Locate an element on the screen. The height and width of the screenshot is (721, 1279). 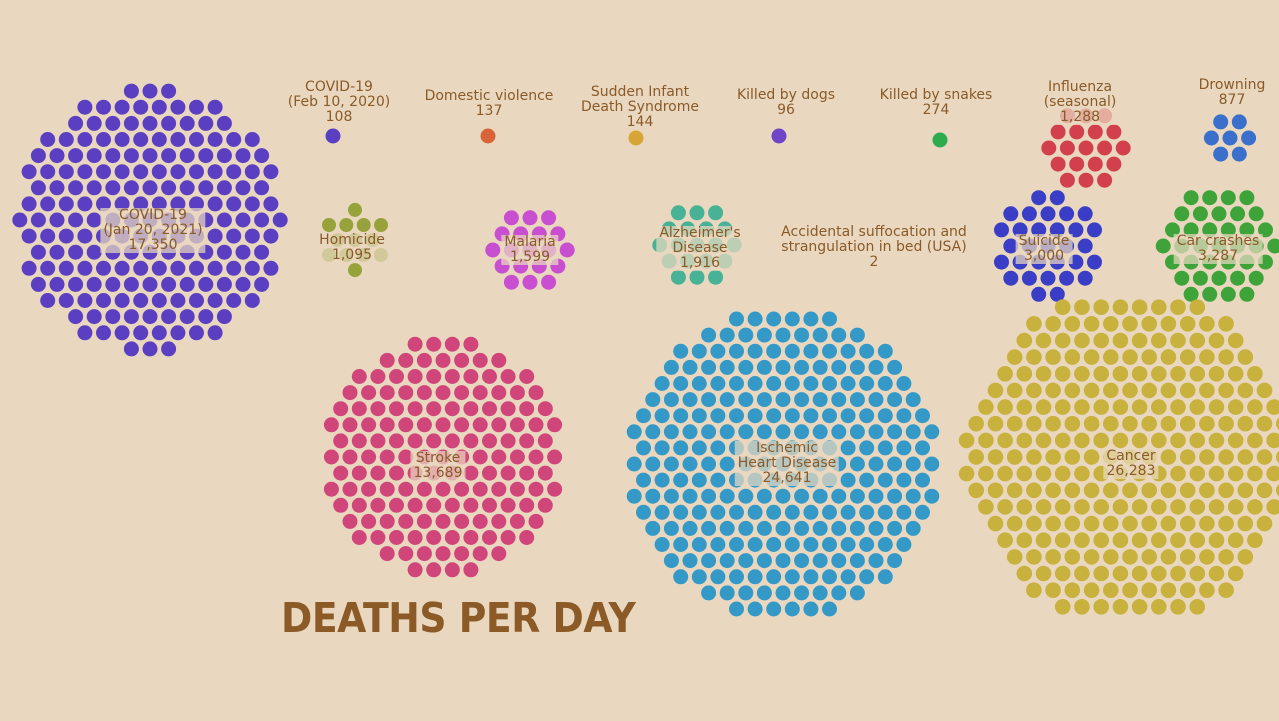
dogs-dot-cluster is located at coordinates (779, 136).